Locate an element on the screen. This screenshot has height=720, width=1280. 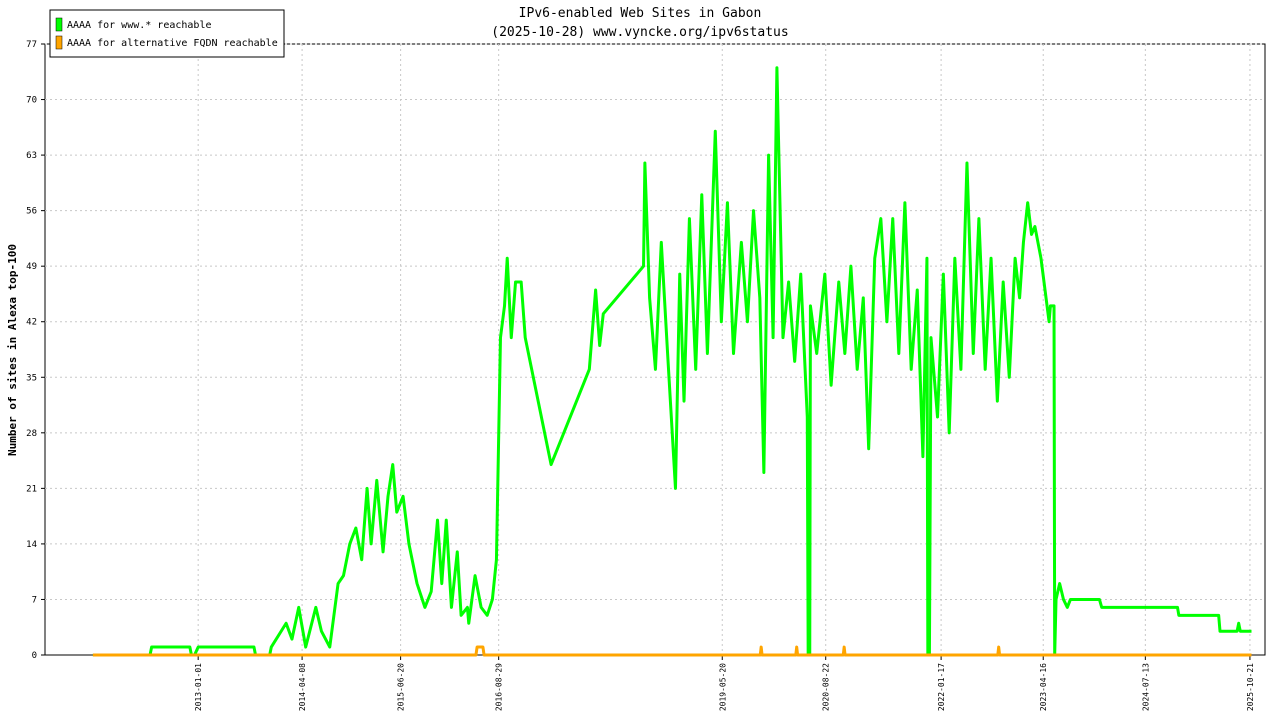
x-tick-label: 2016-08-29 is located at coordinates (499, 687).